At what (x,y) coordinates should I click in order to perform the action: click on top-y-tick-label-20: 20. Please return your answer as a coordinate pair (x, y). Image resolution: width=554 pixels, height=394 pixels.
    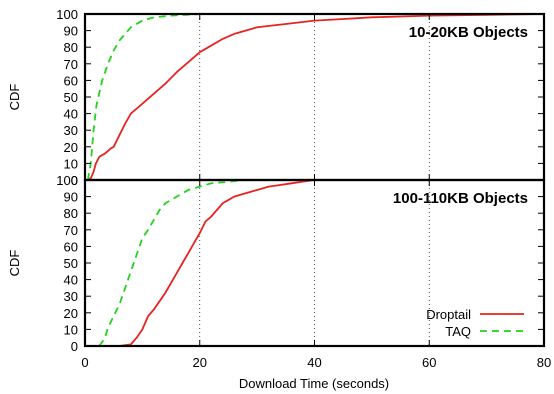
    Looking at the image, I should click on (71, 147).